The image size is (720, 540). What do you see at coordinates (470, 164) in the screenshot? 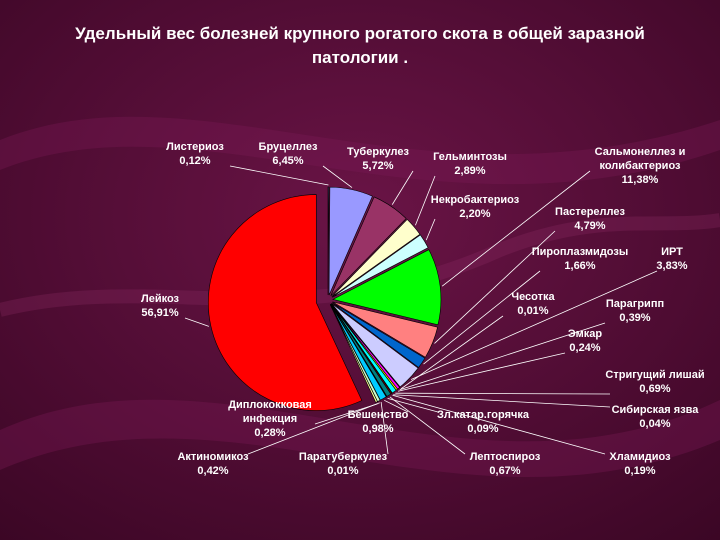
I see `slice-label: Гельминтозы 2,89%` at bounding box center [470, 164].